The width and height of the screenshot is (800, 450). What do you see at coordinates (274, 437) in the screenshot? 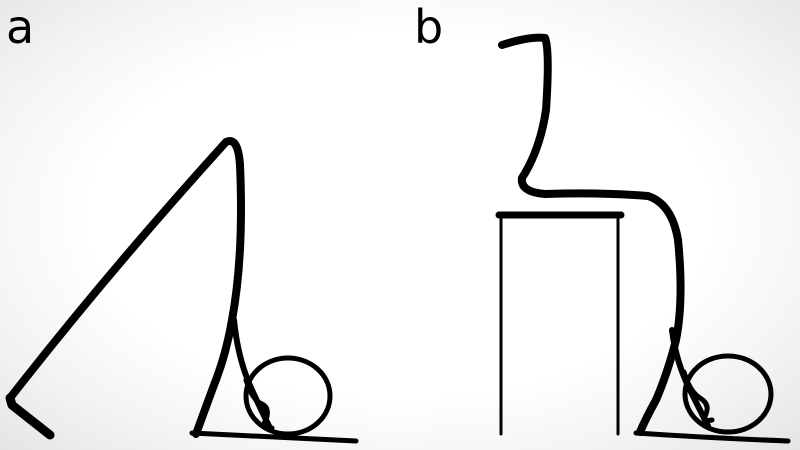
I see `panel-a-floor-line` at bounding box center [274, 437].